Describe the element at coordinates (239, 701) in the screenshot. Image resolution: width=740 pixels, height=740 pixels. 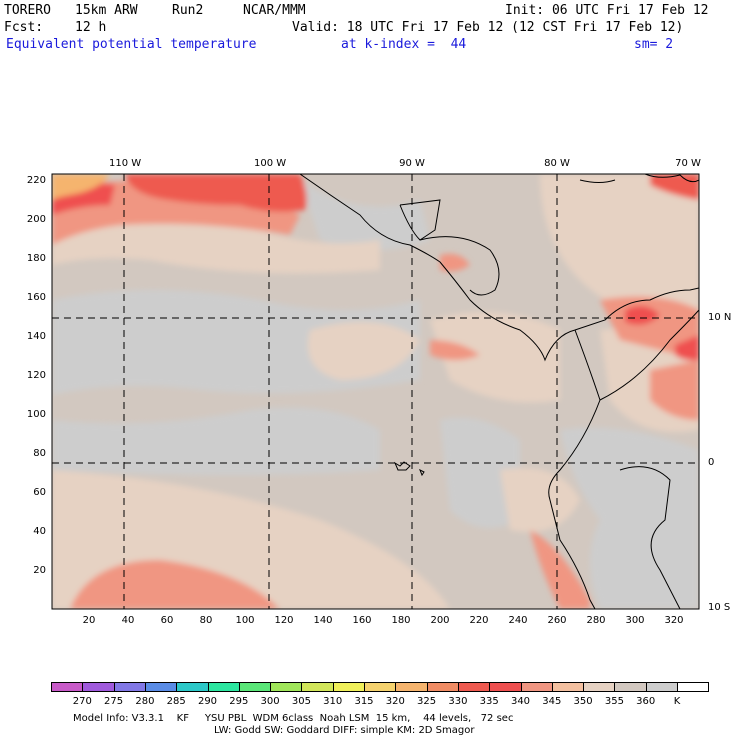
I see `colorbar-label: 295` at that location.